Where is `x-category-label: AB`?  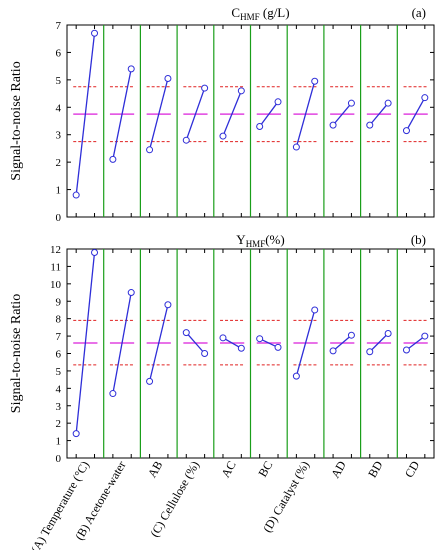
x-category-label: AB is located at coordinates (155, 469).